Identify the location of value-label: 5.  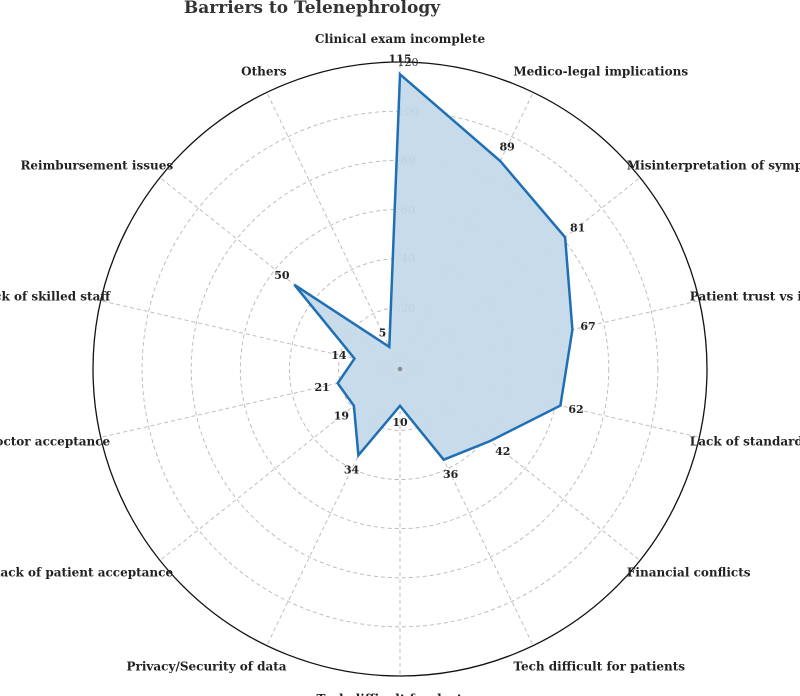
(383, 333).